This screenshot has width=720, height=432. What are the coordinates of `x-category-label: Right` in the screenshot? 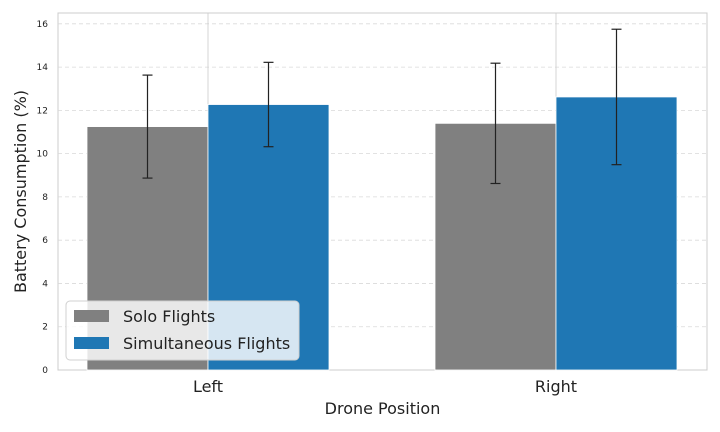 It's located at (556, 386).